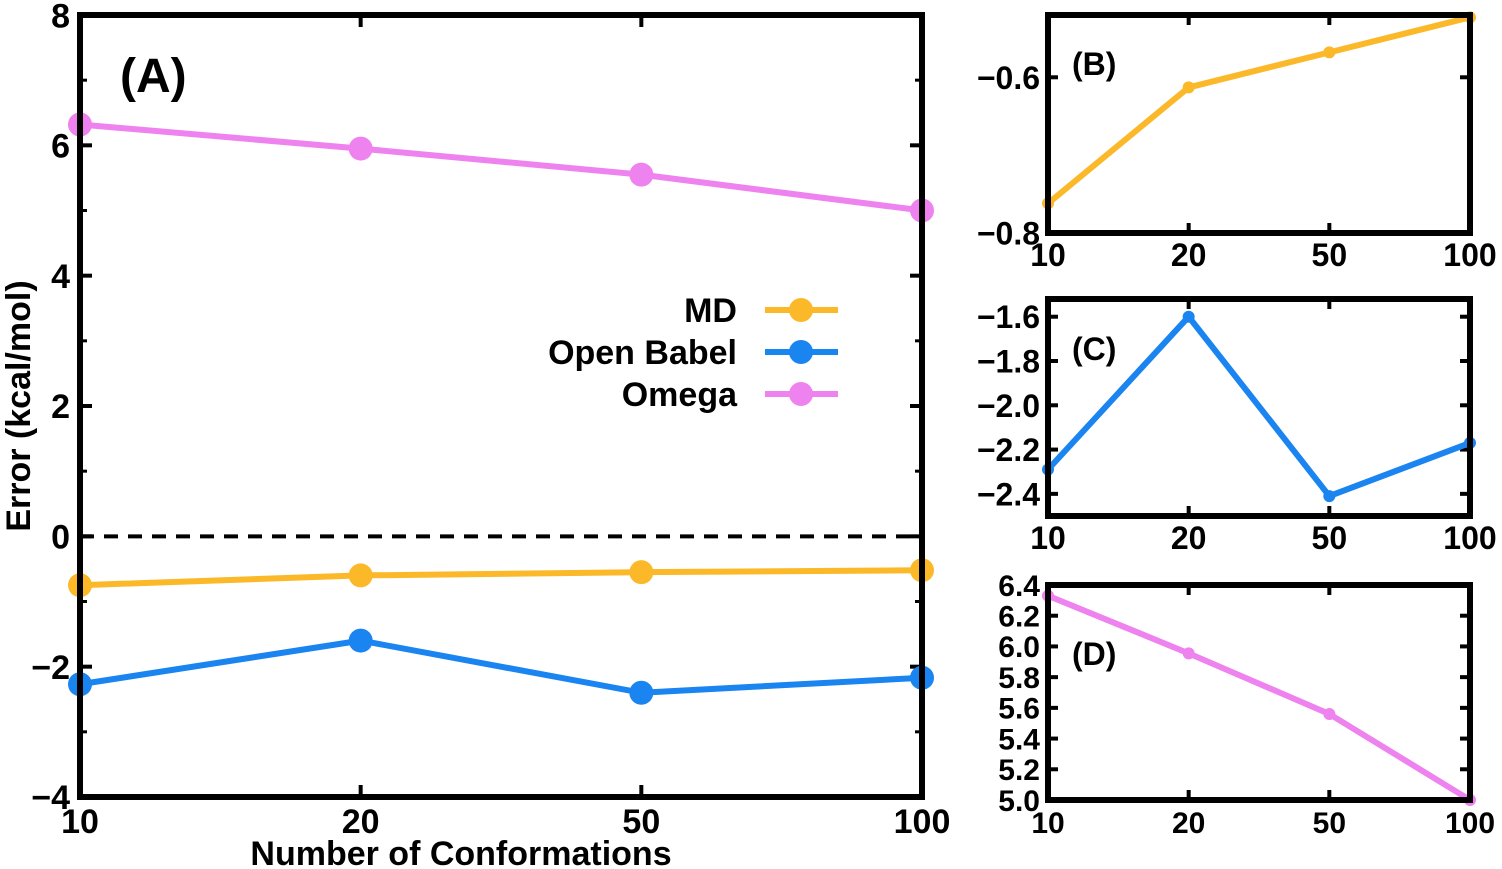  I want to click on y-tick-label: 0, so click(60, 538).